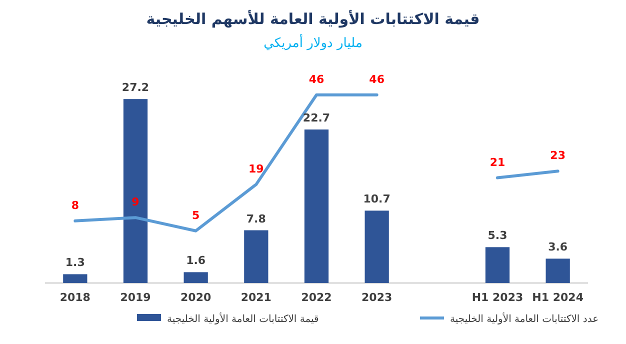 The height and width of the screenshot is (344, 626). Describe the element at coordinates (196, 297) in the screenshot. I see `x-tick-label: 2020` at that location.